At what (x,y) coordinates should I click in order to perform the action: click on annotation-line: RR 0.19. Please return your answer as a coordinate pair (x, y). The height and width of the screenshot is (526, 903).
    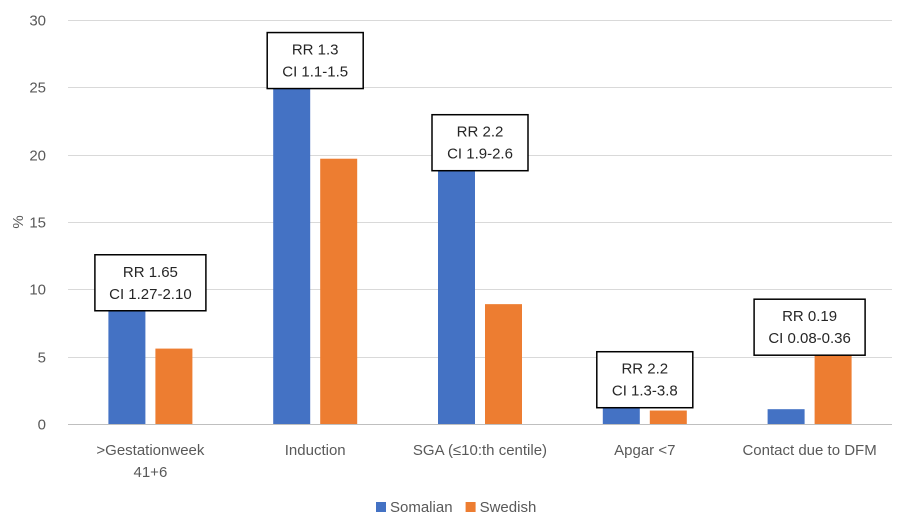
    Looking at the image, I should click on (809, 316).